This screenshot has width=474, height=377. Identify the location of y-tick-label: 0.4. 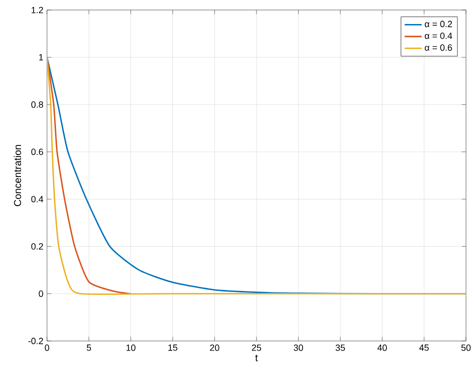
(37, 199).